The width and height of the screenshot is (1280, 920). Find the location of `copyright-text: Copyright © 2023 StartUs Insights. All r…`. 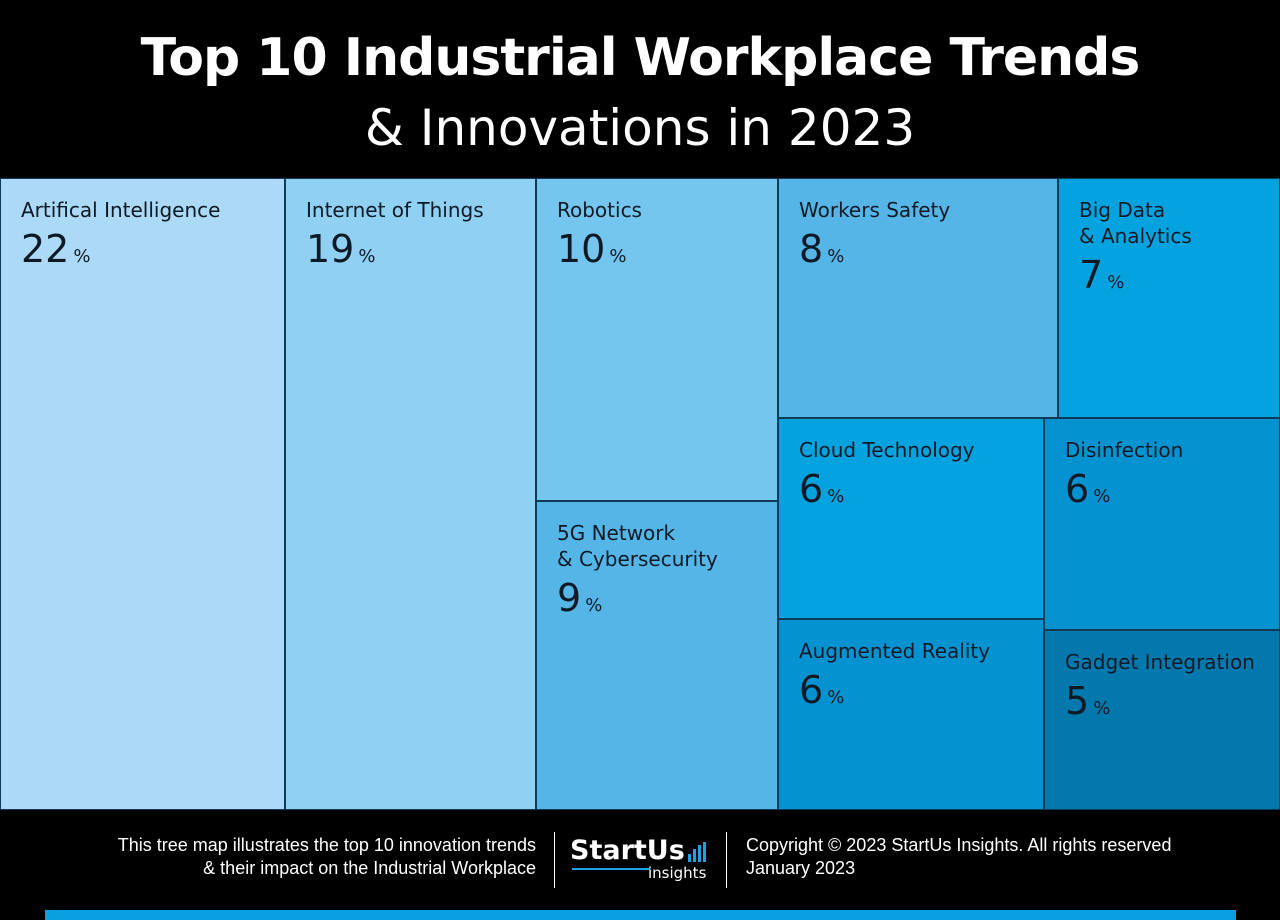

copyright-text: Copyright © 2023 StartUs Insights. All r… is located at coordinates (959, 845).